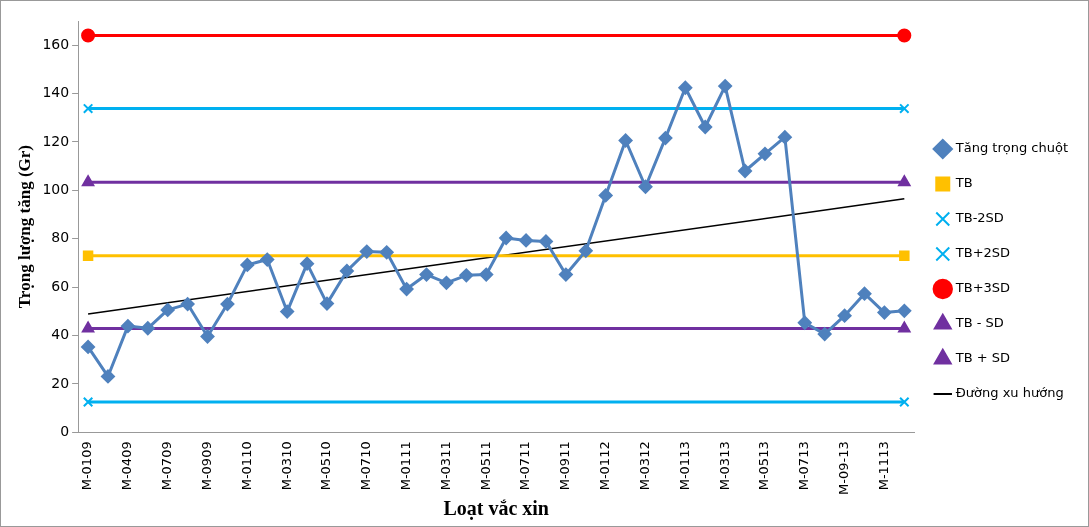 The width and height of the screenshot is (1089, 527). What do you see at coordinates (56, 43) in the screenshot?
I see `y-tick-label: 160` at bounding box center [56, 43].